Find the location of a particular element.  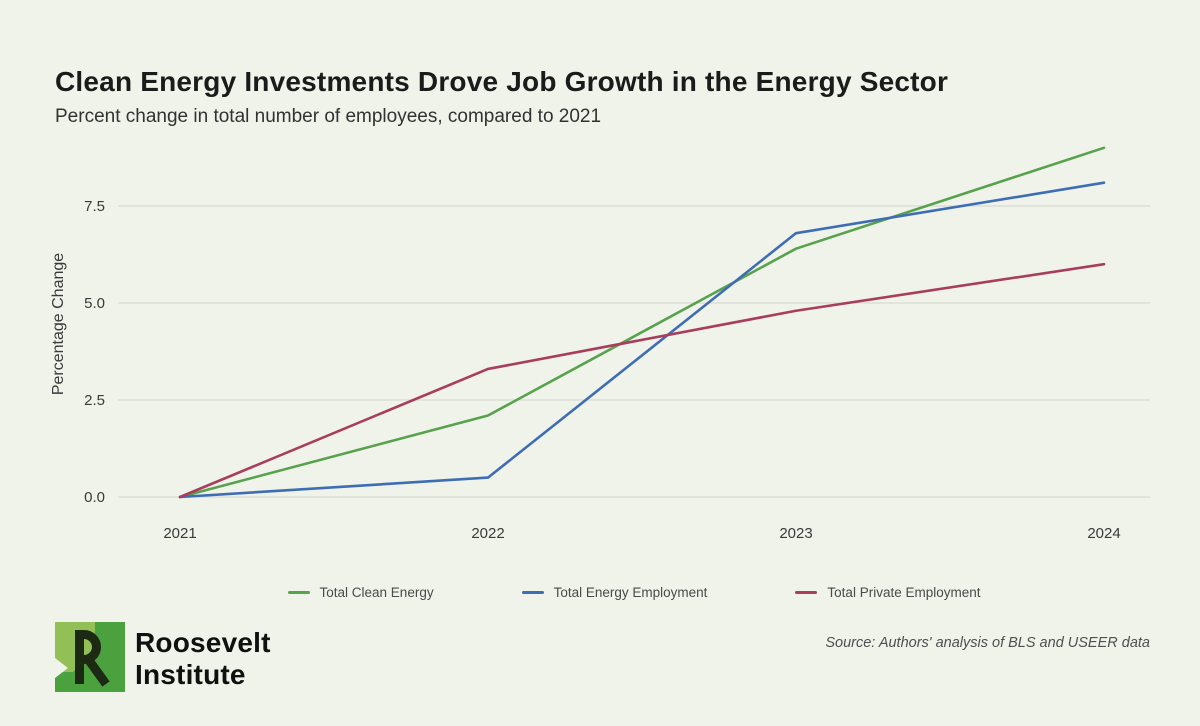

legend-item: Total Clean Energy is located at coordinates (360, 592).